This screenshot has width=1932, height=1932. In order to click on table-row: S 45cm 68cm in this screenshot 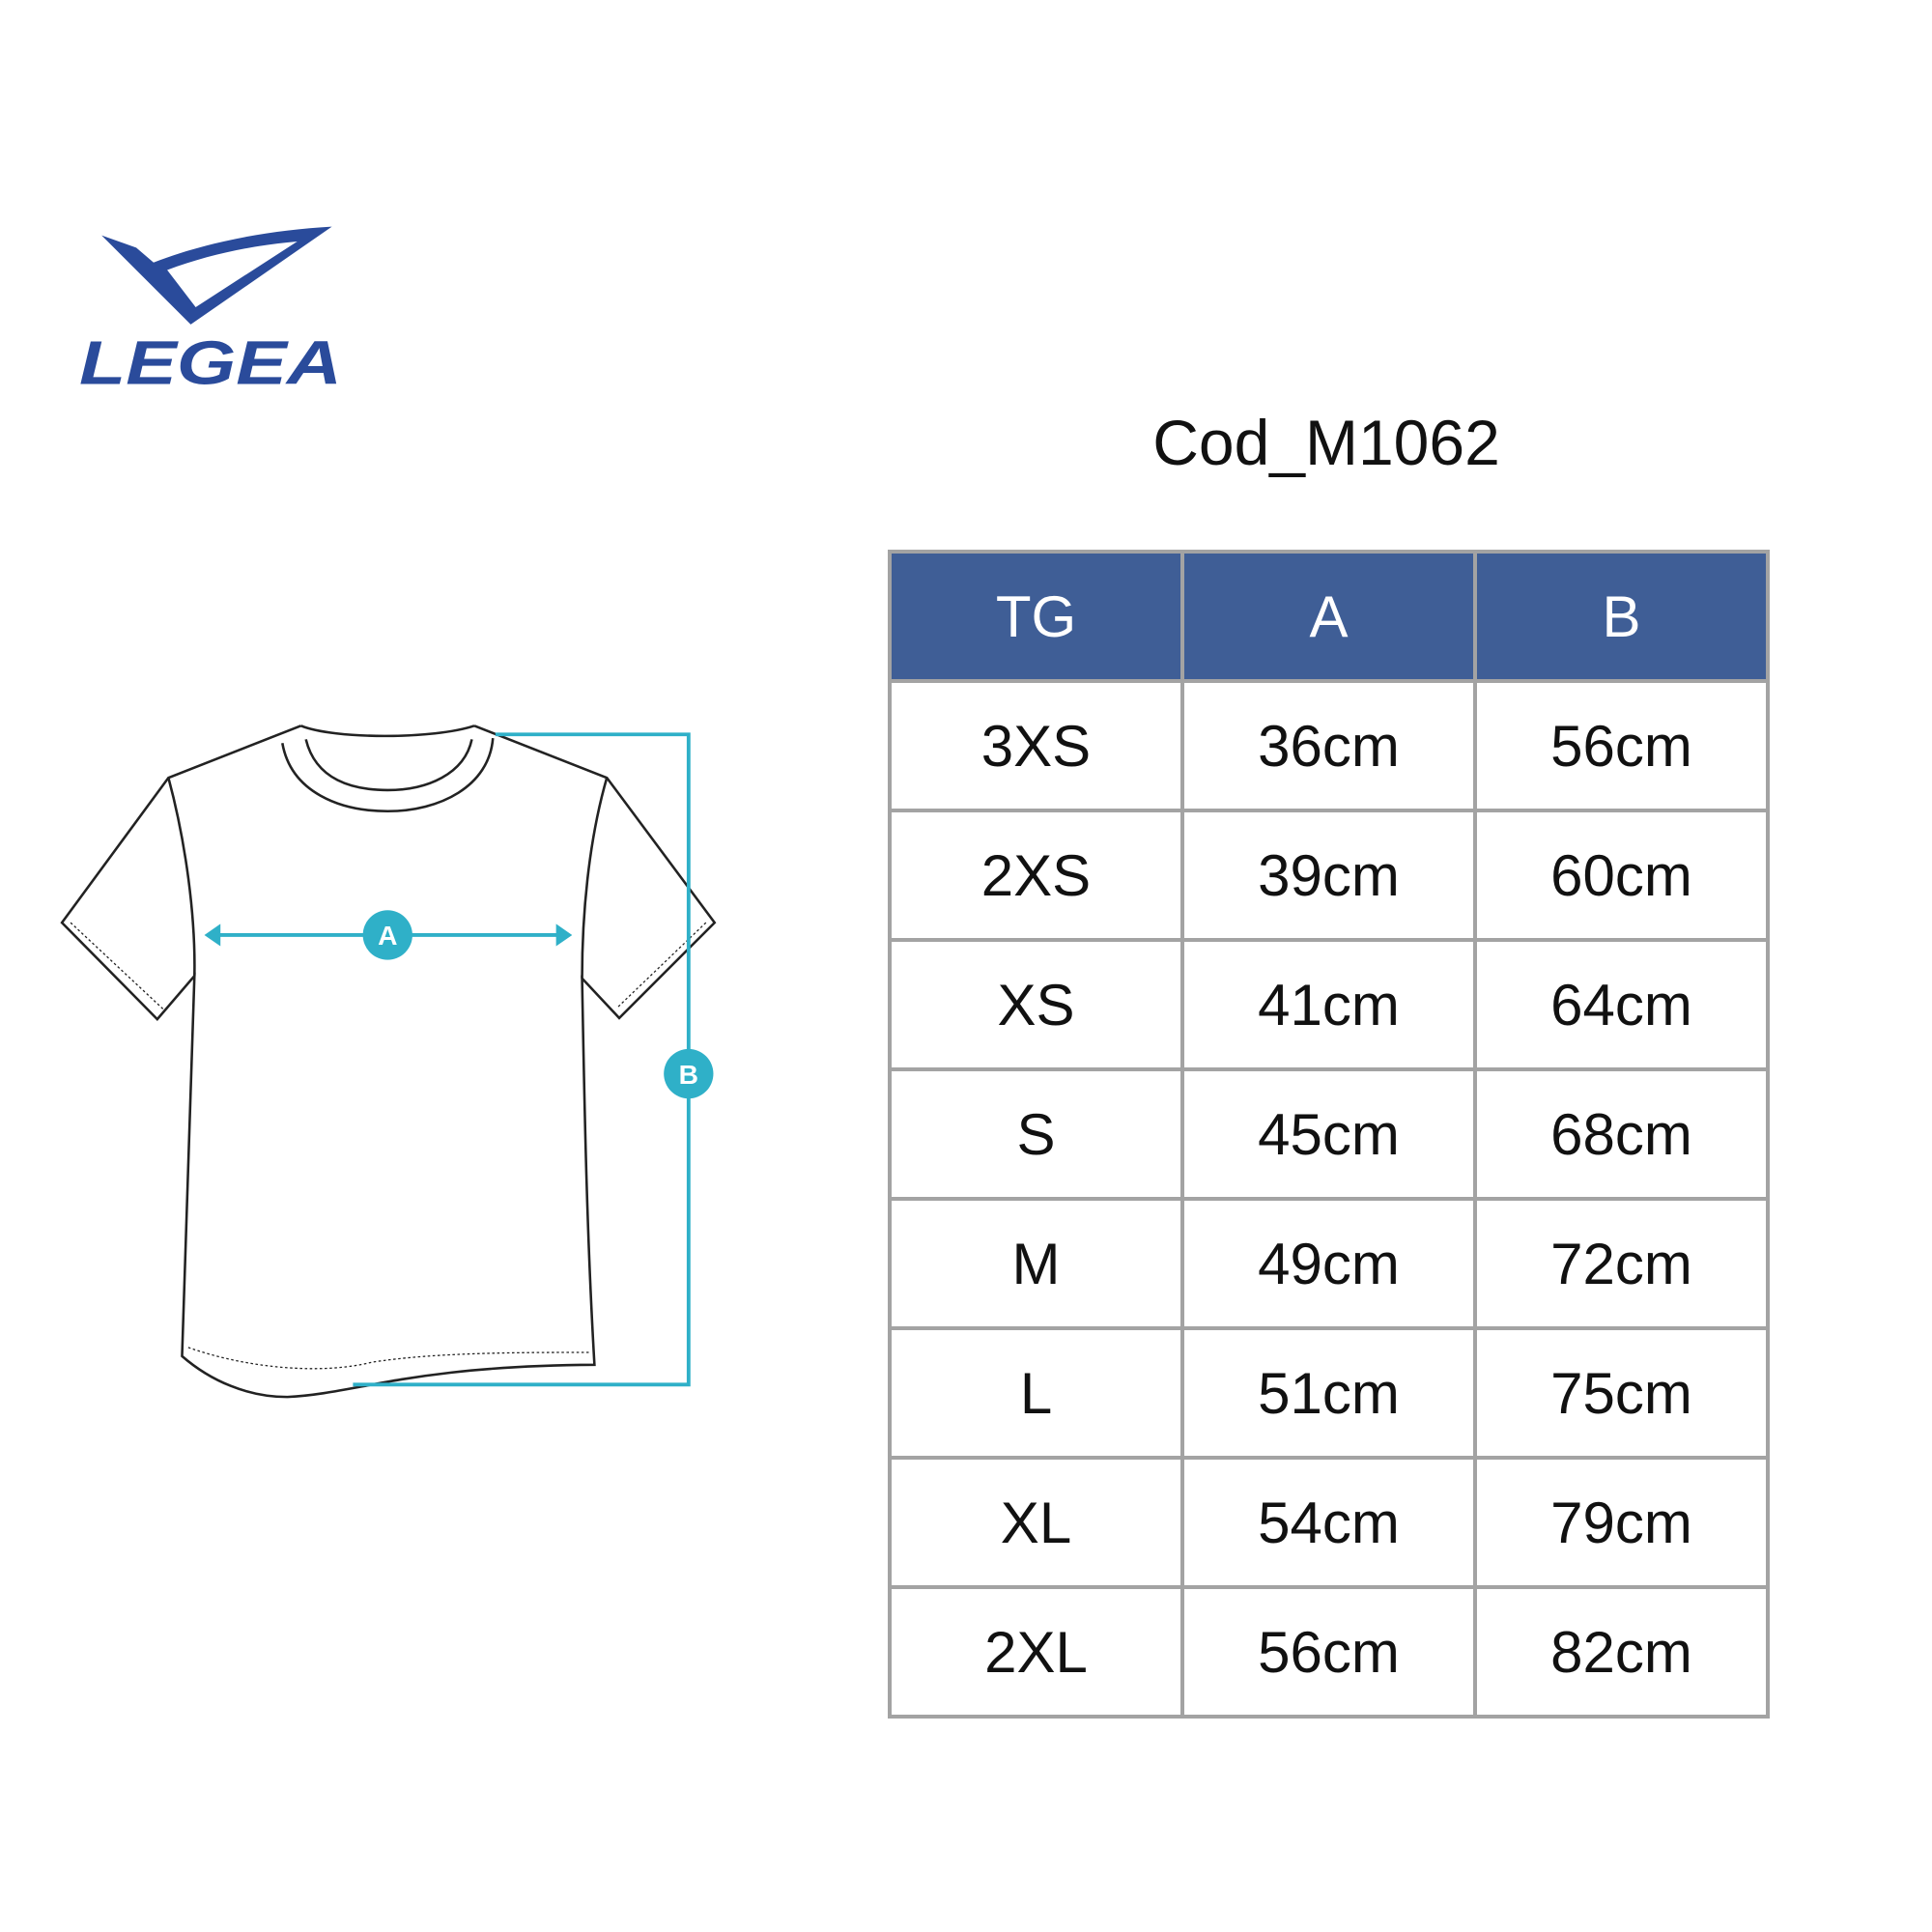, I will do `click(1329, 1134)`.